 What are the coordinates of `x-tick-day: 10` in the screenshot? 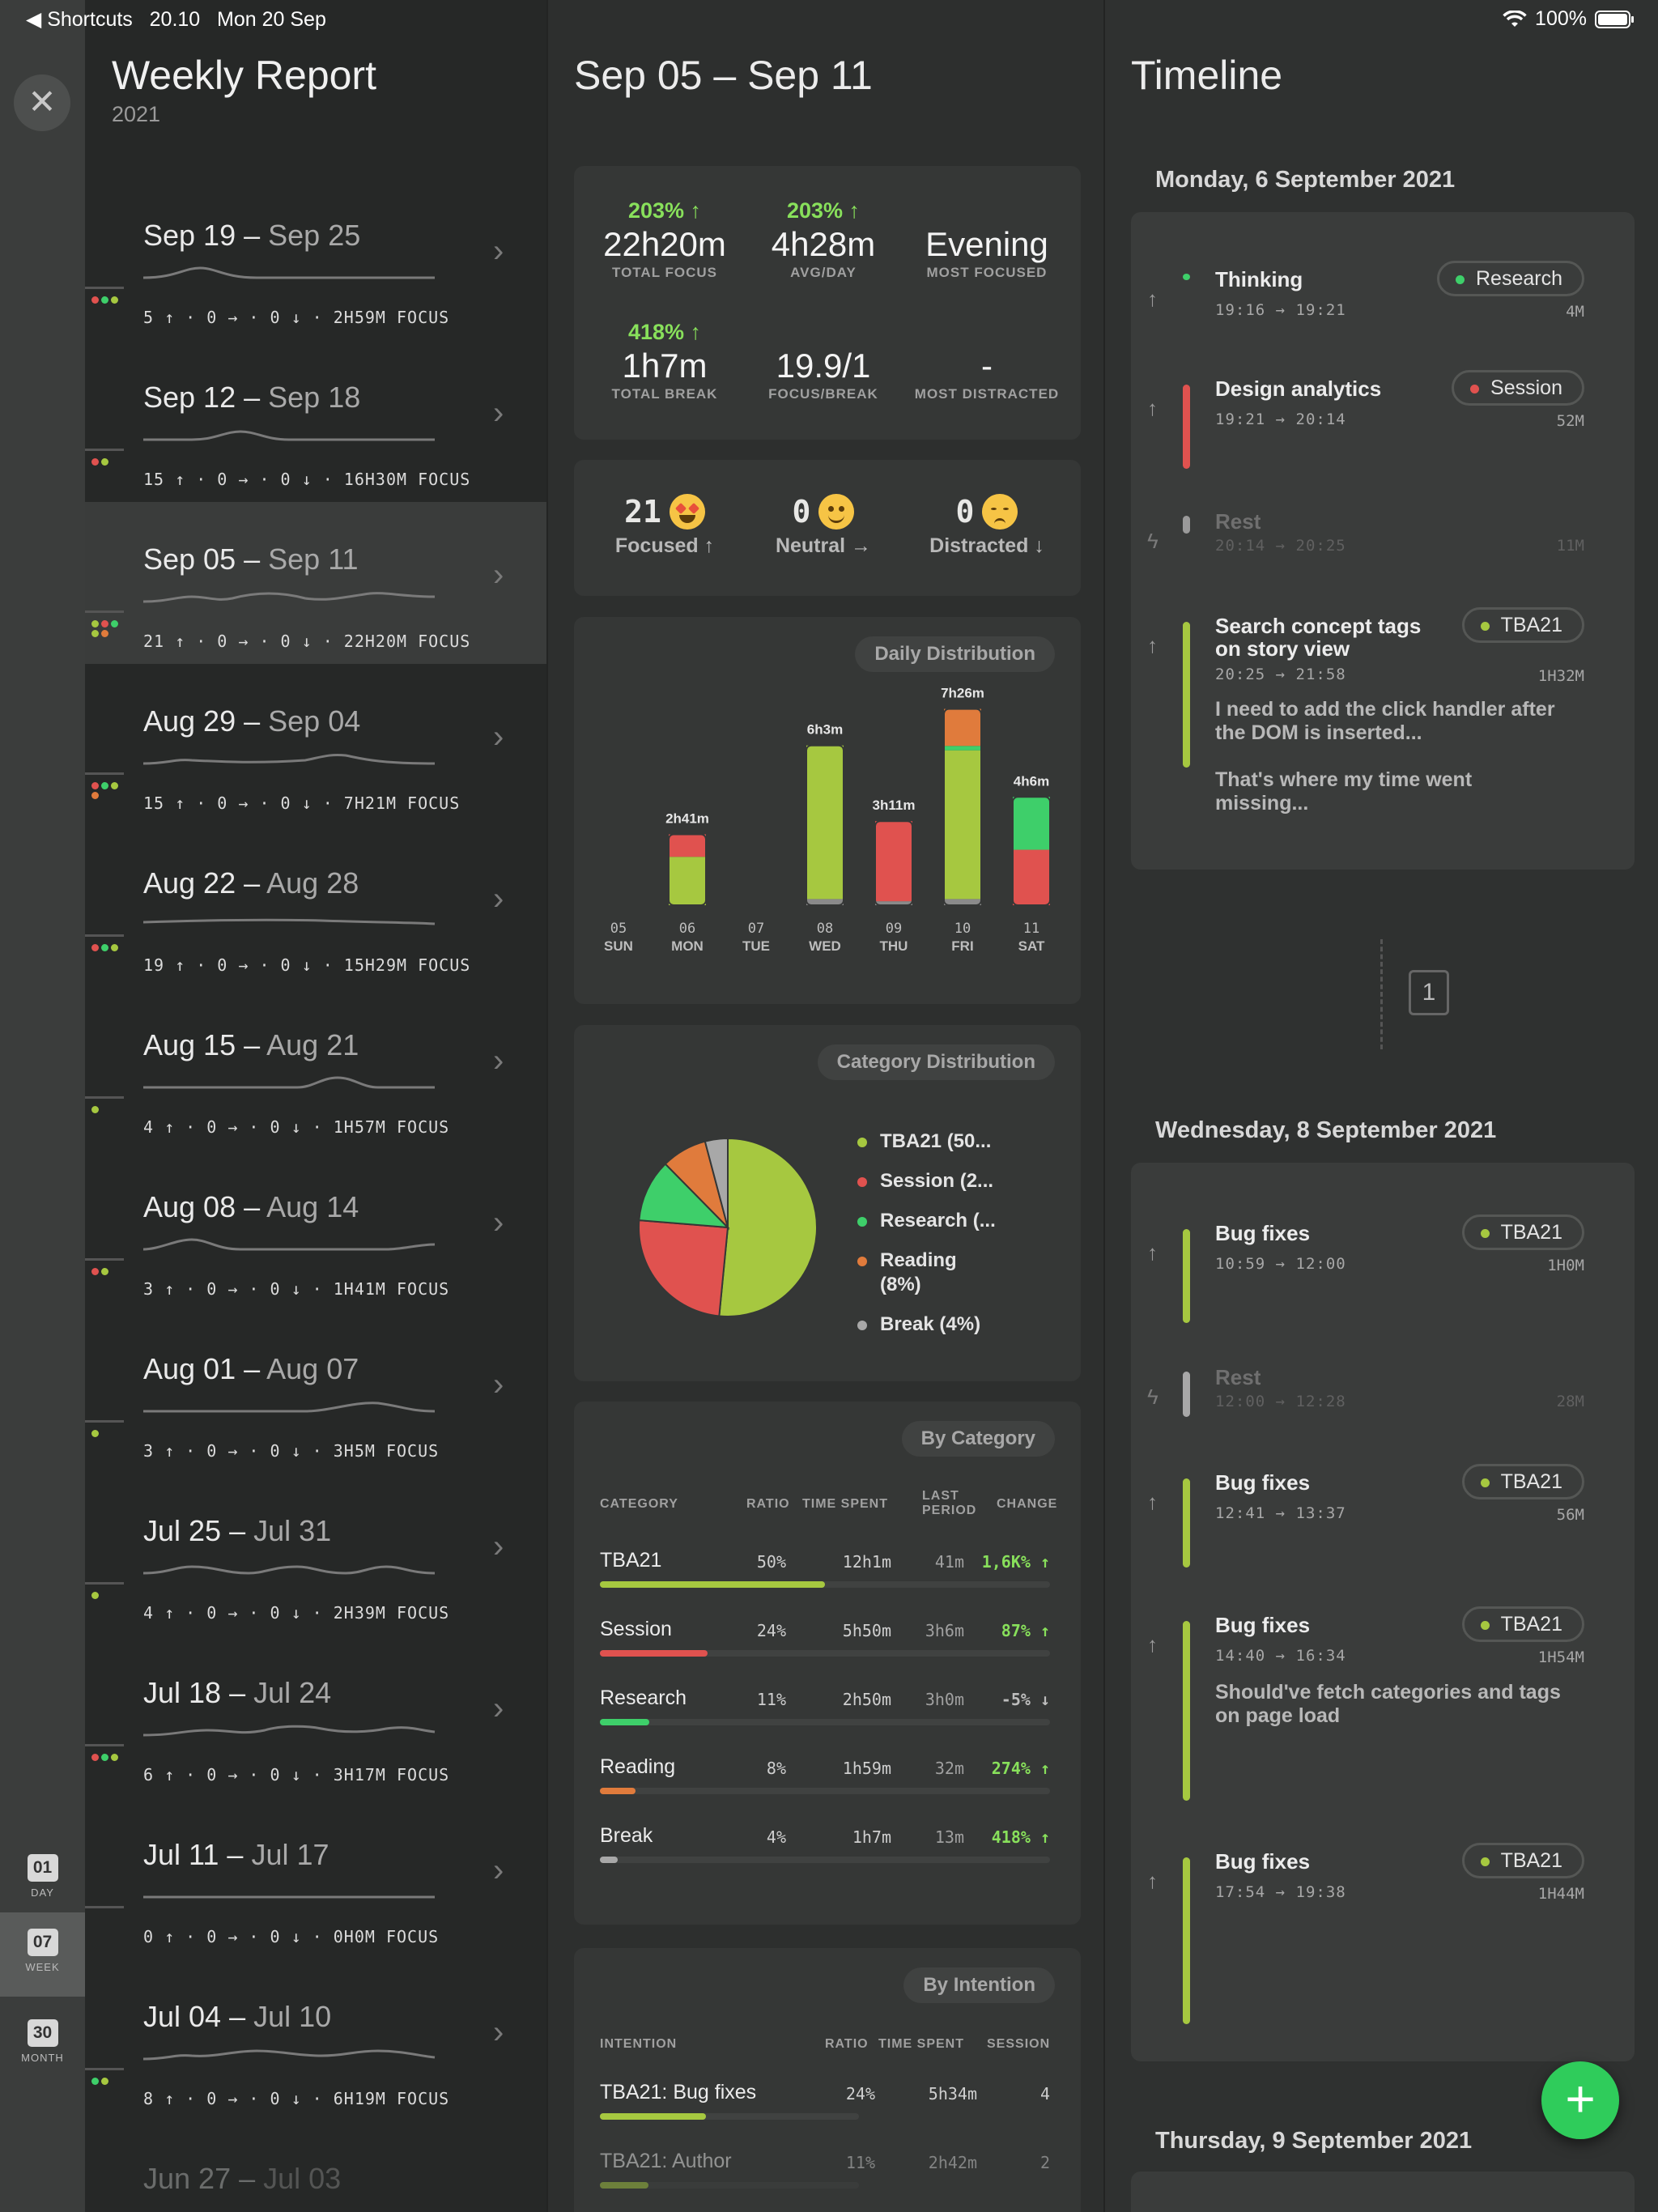 It's located at (962, 929).